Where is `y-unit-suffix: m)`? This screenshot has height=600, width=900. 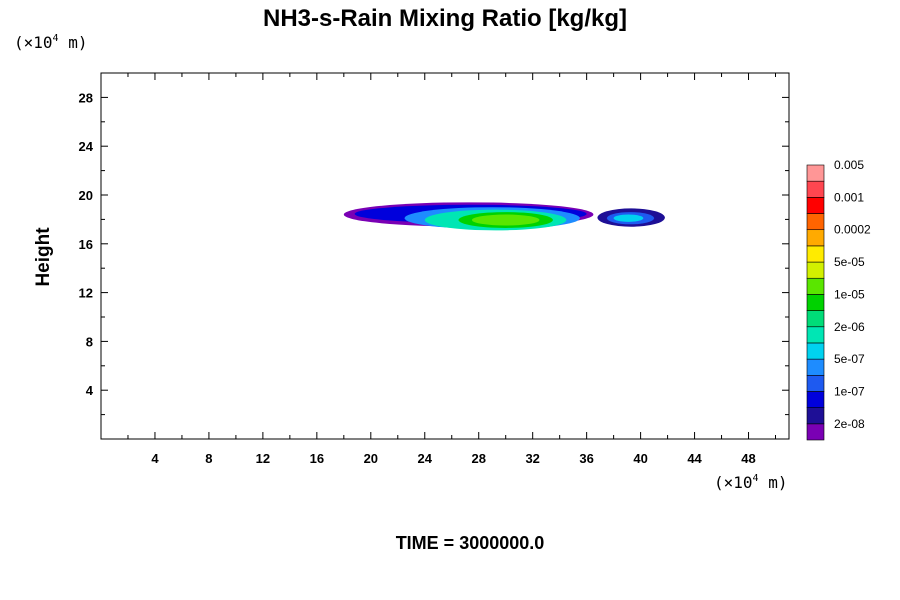 y-unit-suffix: m) is located at coordinates (73, 42).